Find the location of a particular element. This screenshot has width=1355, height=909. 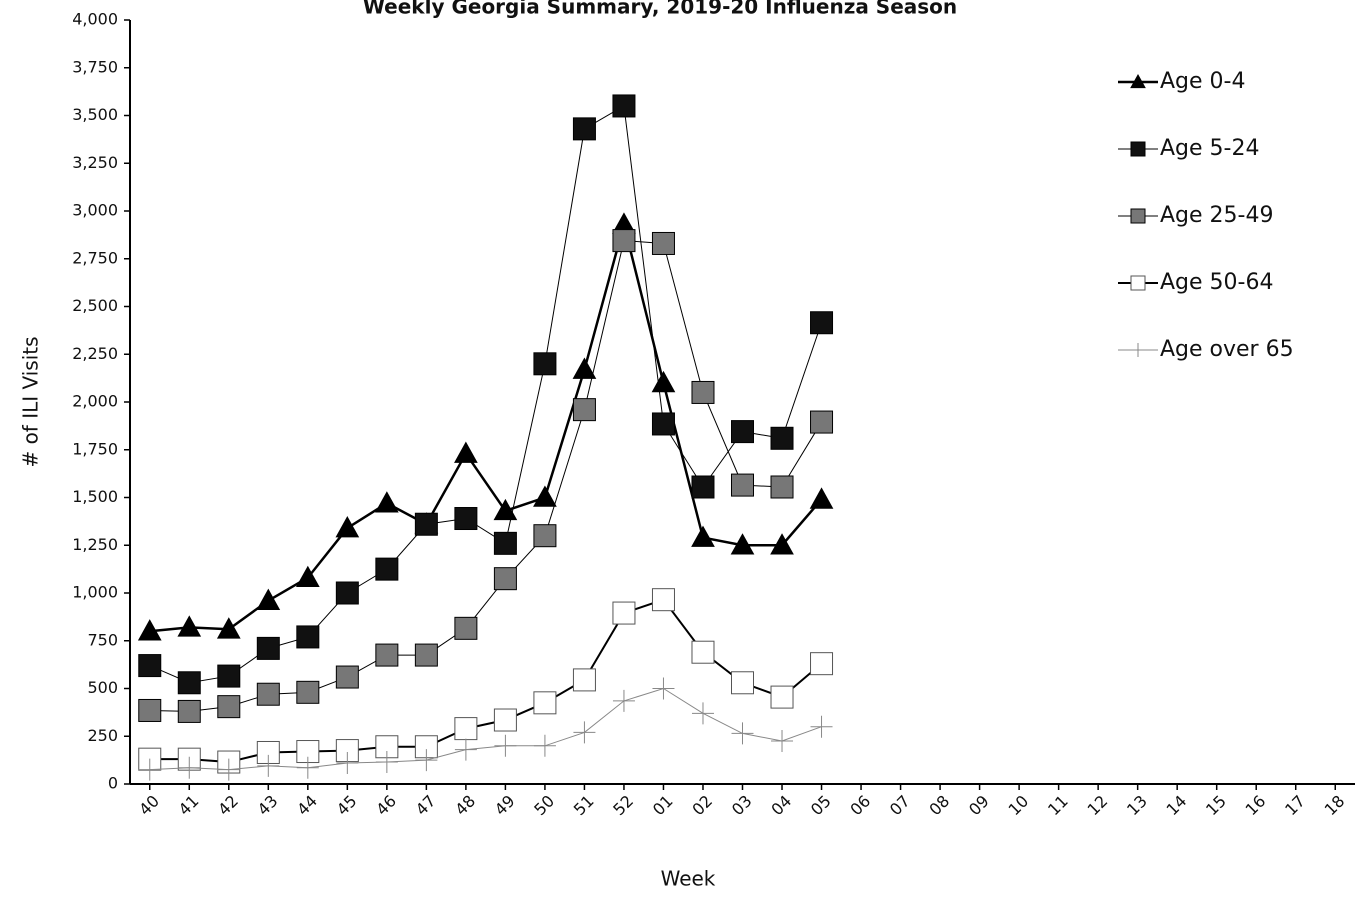

x-tick-label: 08 is located at coordinates (939, 805).